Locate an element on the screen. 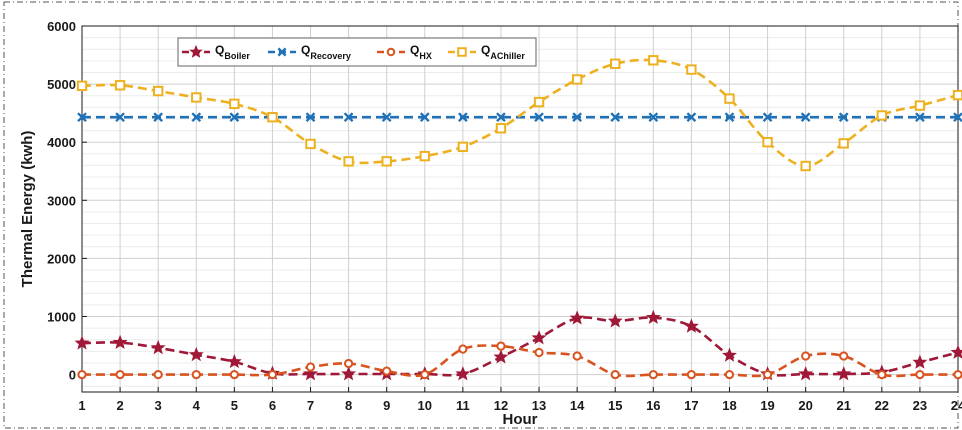 This screenshot has width=962, height=430. x-tick-label: 5 is located at coordinates (234, 405).